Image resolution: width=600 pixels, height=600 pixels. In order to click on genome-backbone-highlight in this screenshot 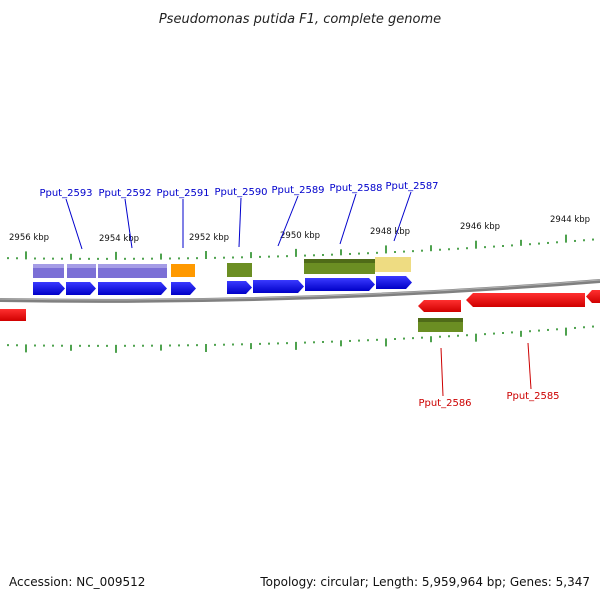, I will do `click(300, 290)`.